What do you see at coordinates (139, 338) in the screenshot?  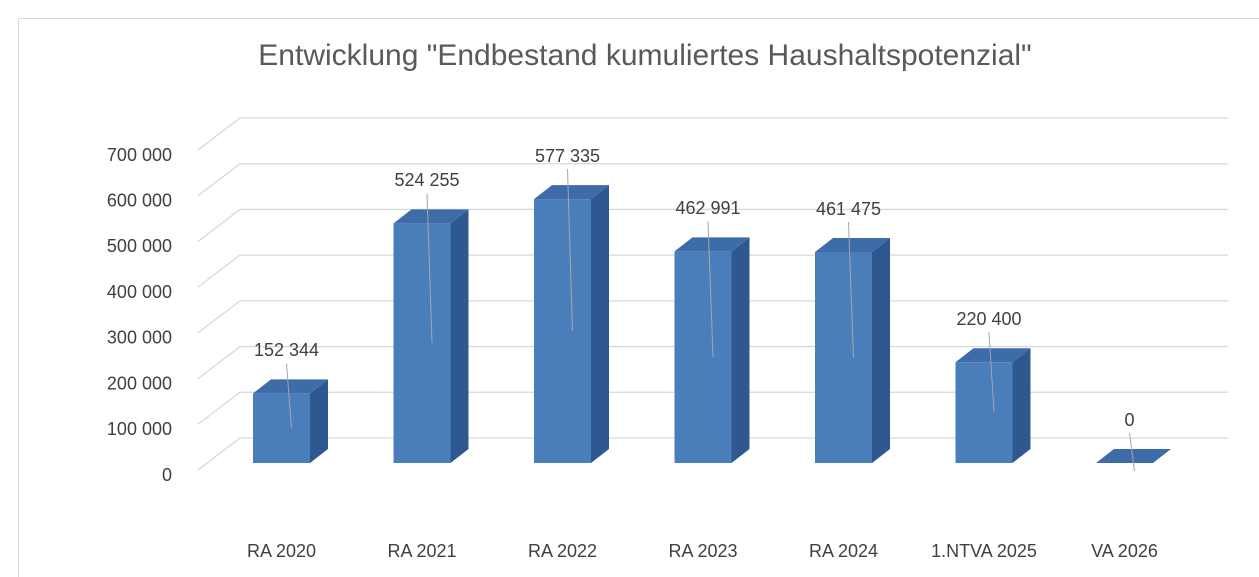 I see `y-tick-label: 300 000` at bounding box center [139, 338].